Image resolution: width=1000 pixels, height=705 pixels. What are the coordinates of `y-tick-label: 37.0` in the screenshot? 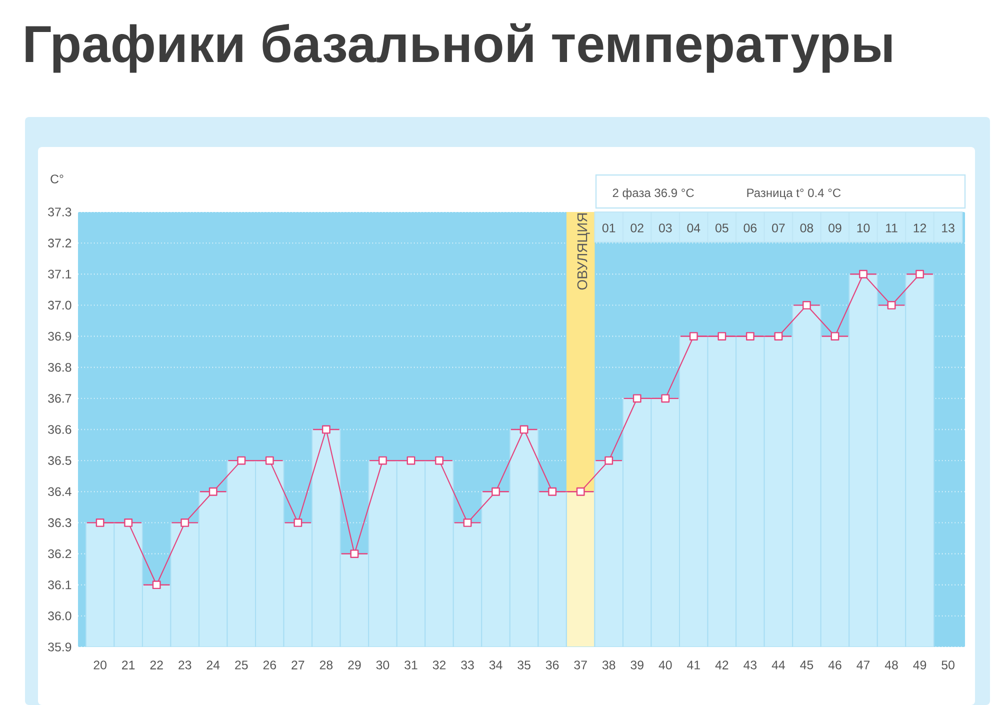 It's located at (60, 305).